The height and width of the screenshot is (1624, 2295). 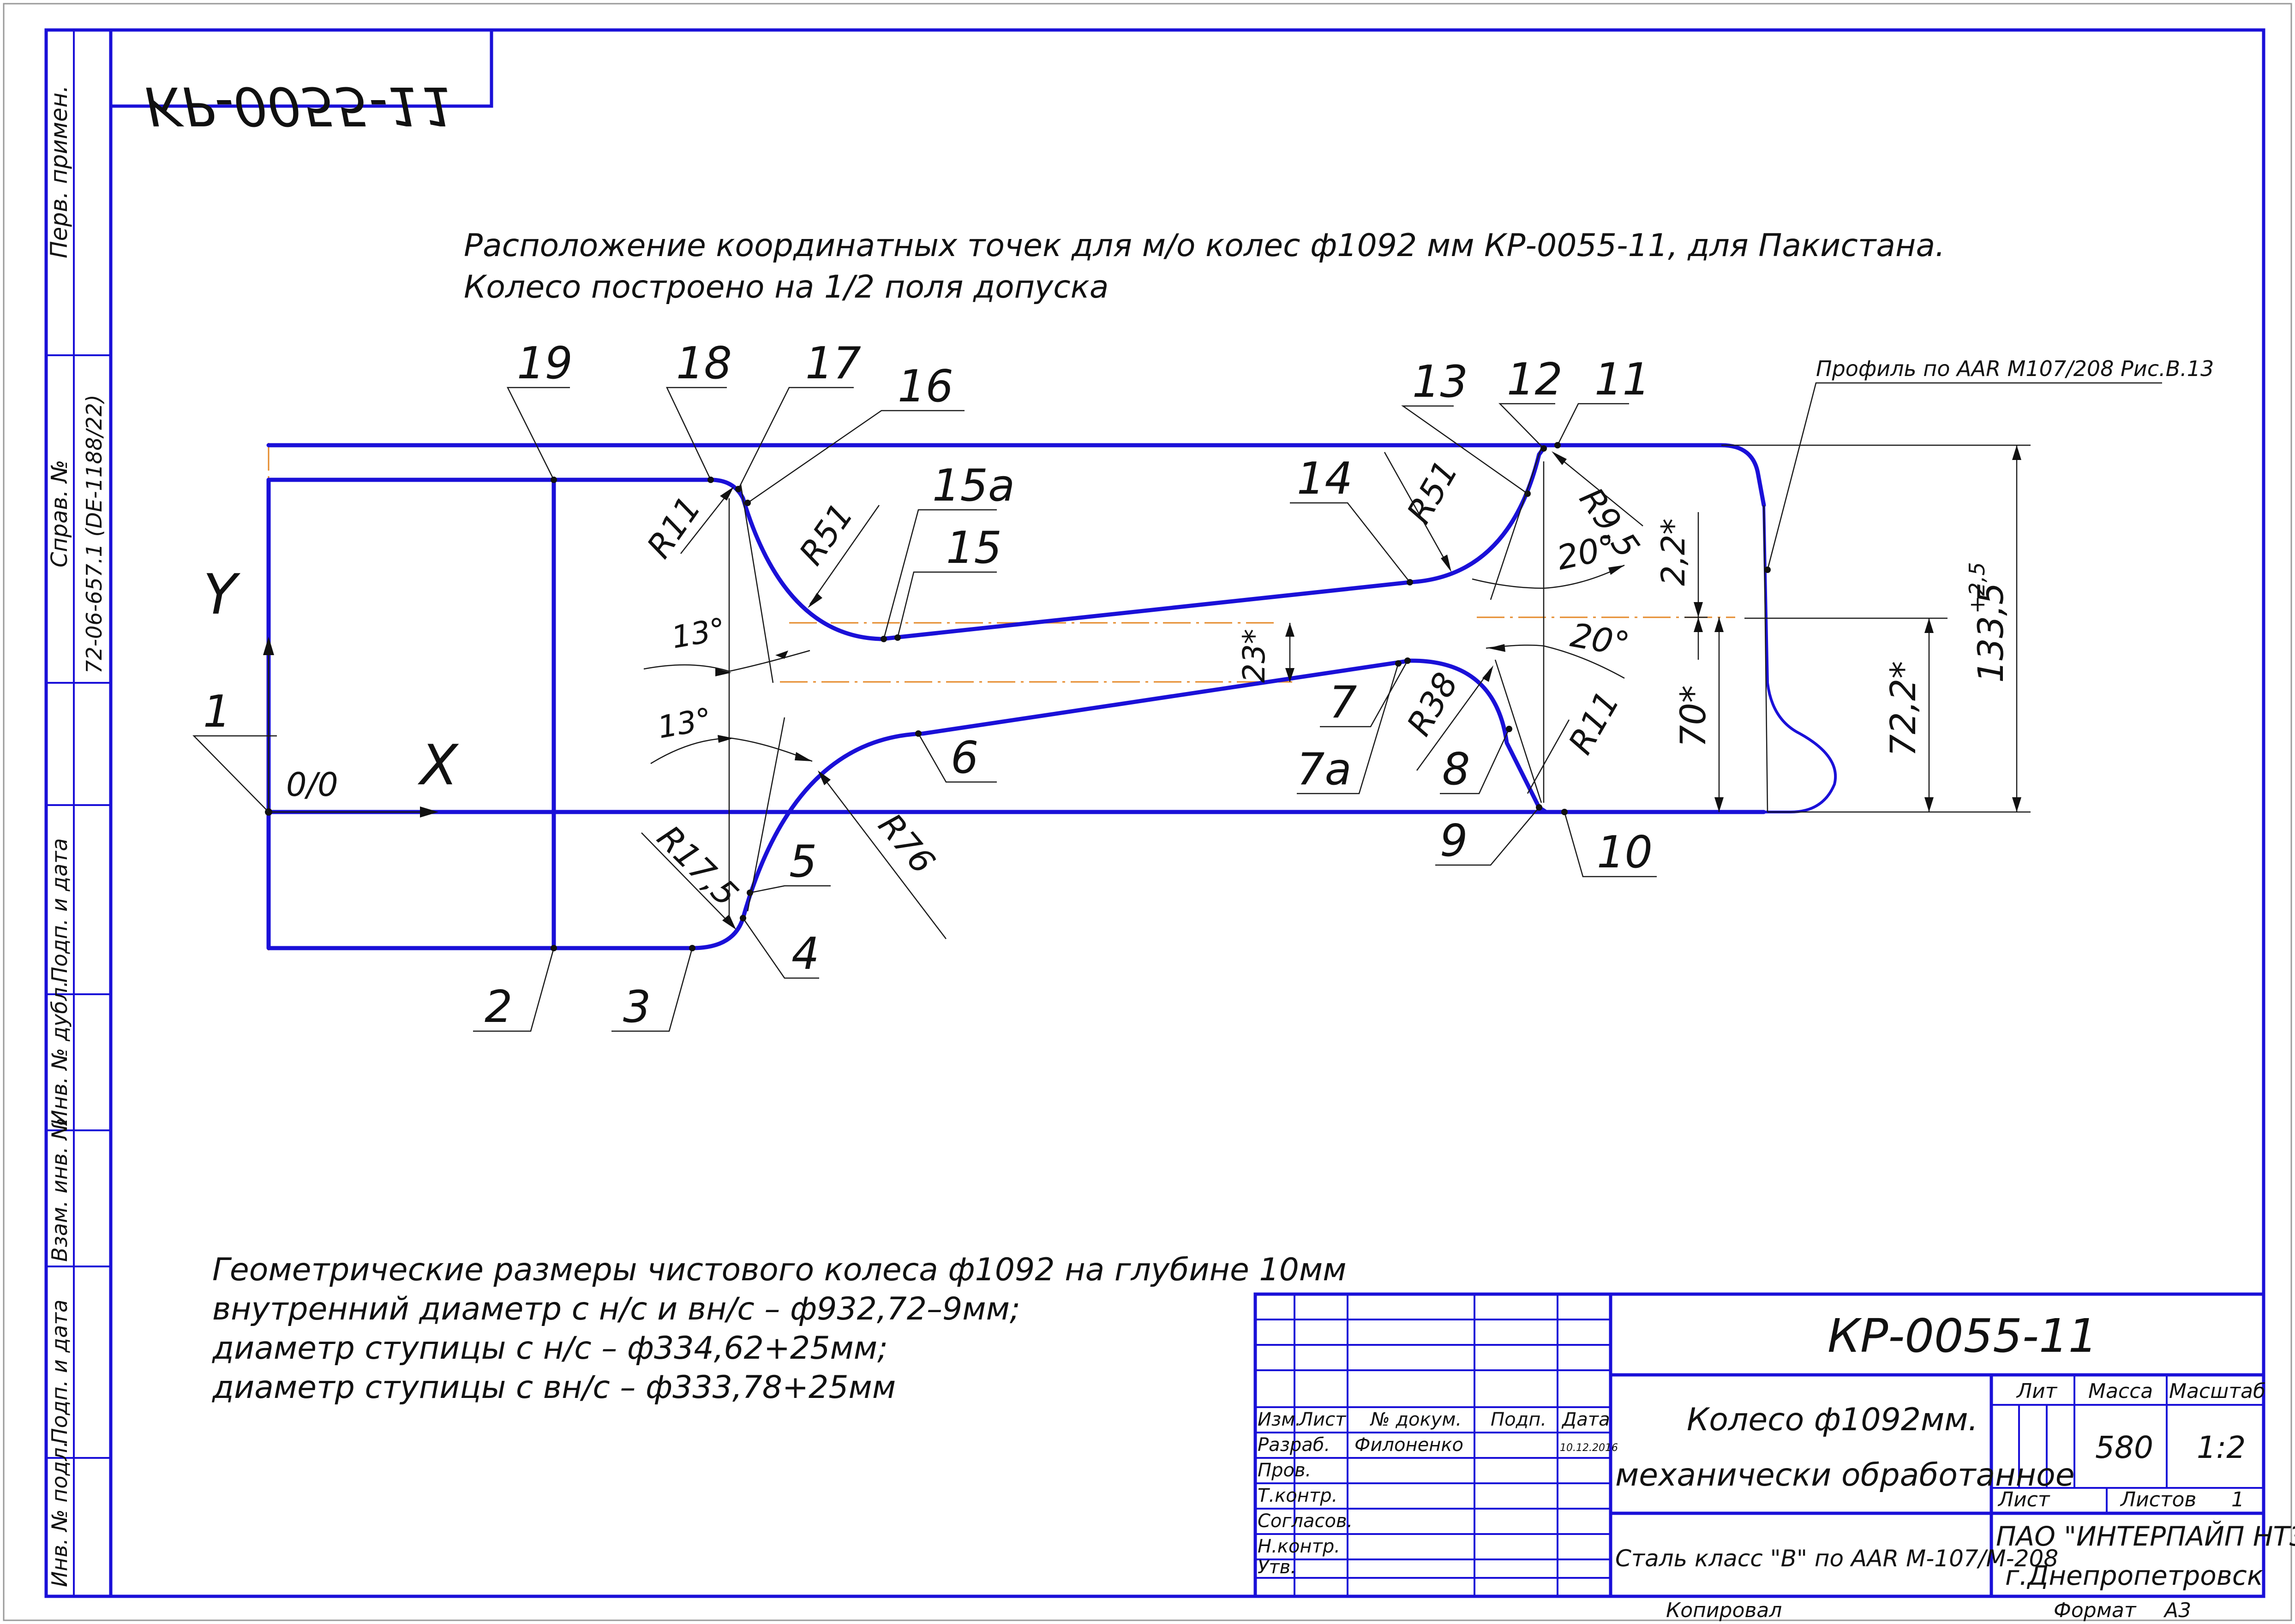 I want to click on sprav-value: 72-06-657.1 (DE-1188/22), so click(x=94, y=534).